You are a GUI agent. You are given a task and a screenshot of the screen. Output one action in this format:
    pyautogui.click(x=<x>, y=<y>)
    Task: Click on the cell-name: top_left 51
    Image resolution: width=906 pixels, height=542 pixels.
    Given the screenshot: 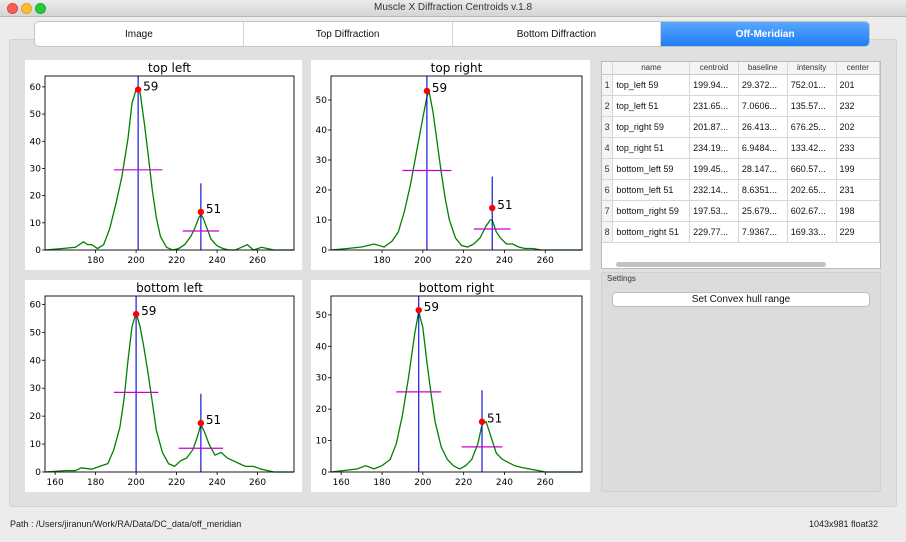 What is the action you would take?
    pyautogui.click(x=651, y=106)
    